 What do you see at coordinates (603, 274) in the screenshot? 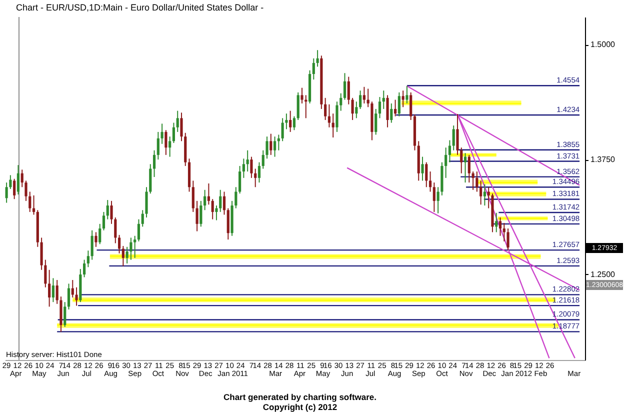
I see `y-tick-label: 1.2500` at bounding box center [603, 274].